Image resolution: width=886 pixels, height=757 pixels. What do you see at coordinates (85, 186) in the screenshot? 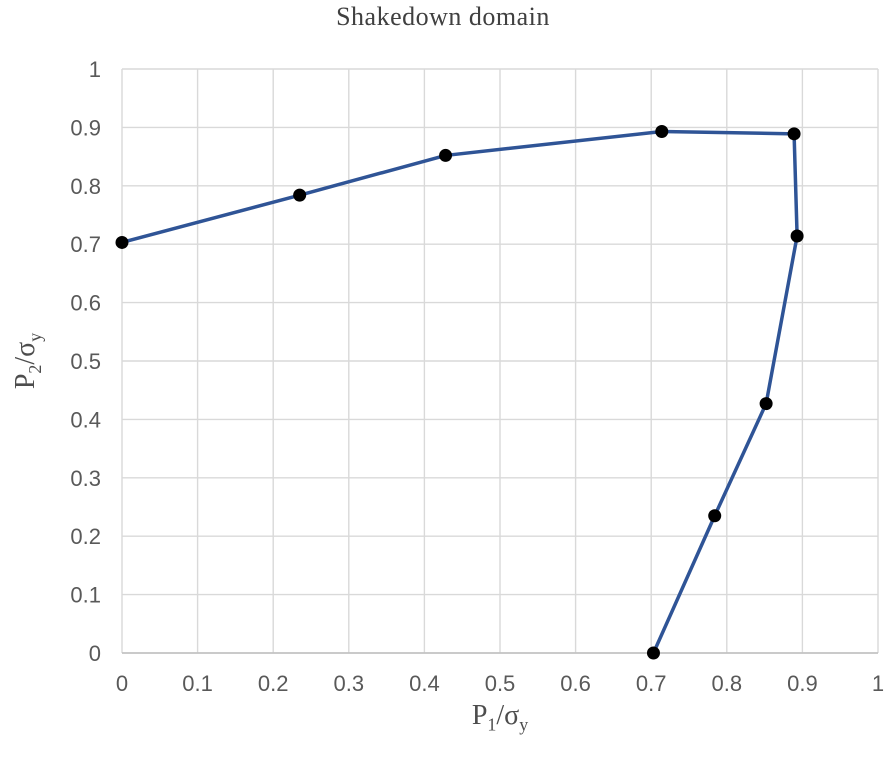
I see `y-tick-label: 0.8` at bounding box center [85, 186].